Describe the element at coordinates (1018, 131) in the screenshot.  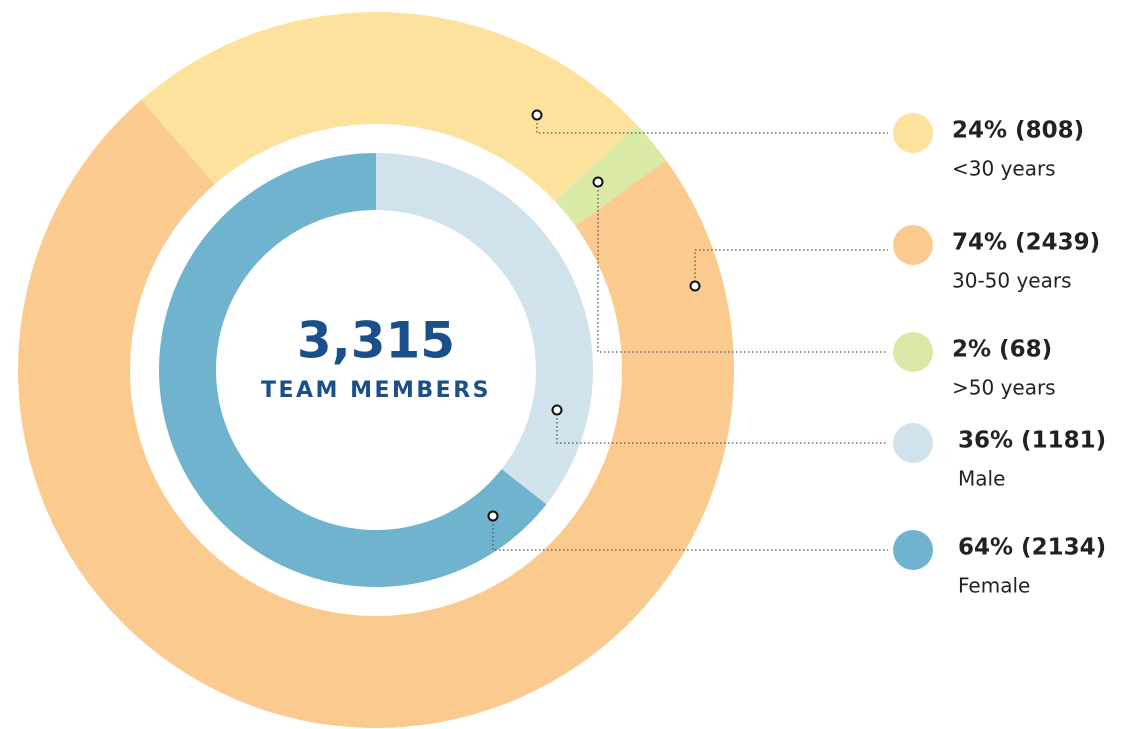
I see `legend-value: 24% (808)` at that location.